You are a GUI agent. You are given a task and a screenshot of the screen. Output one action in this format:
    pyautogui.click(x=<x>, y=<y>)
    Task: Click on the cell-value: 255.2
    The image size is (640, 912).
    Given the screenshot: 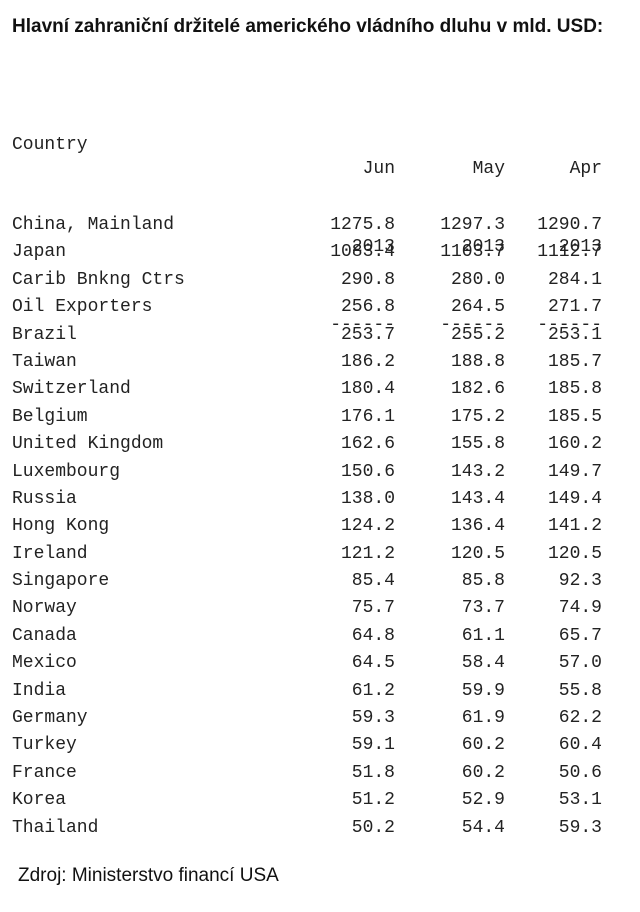 What is the action you would take?
    pyautogui.click(x=477, y=334)
    